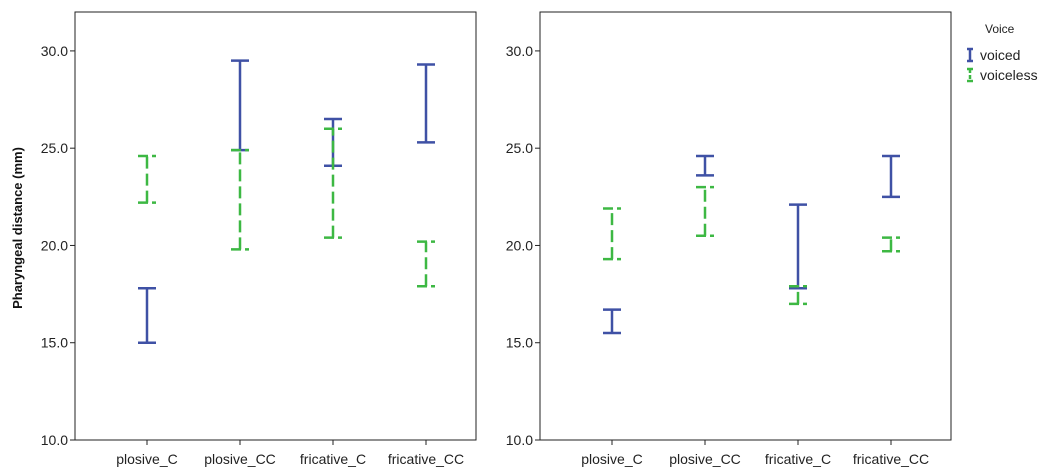 The image size is (1048, 468). What do you see at coordinates (970, 75) in the screenshot?
I see `legend-marker-voiceless` at bounding box center [970, 75].